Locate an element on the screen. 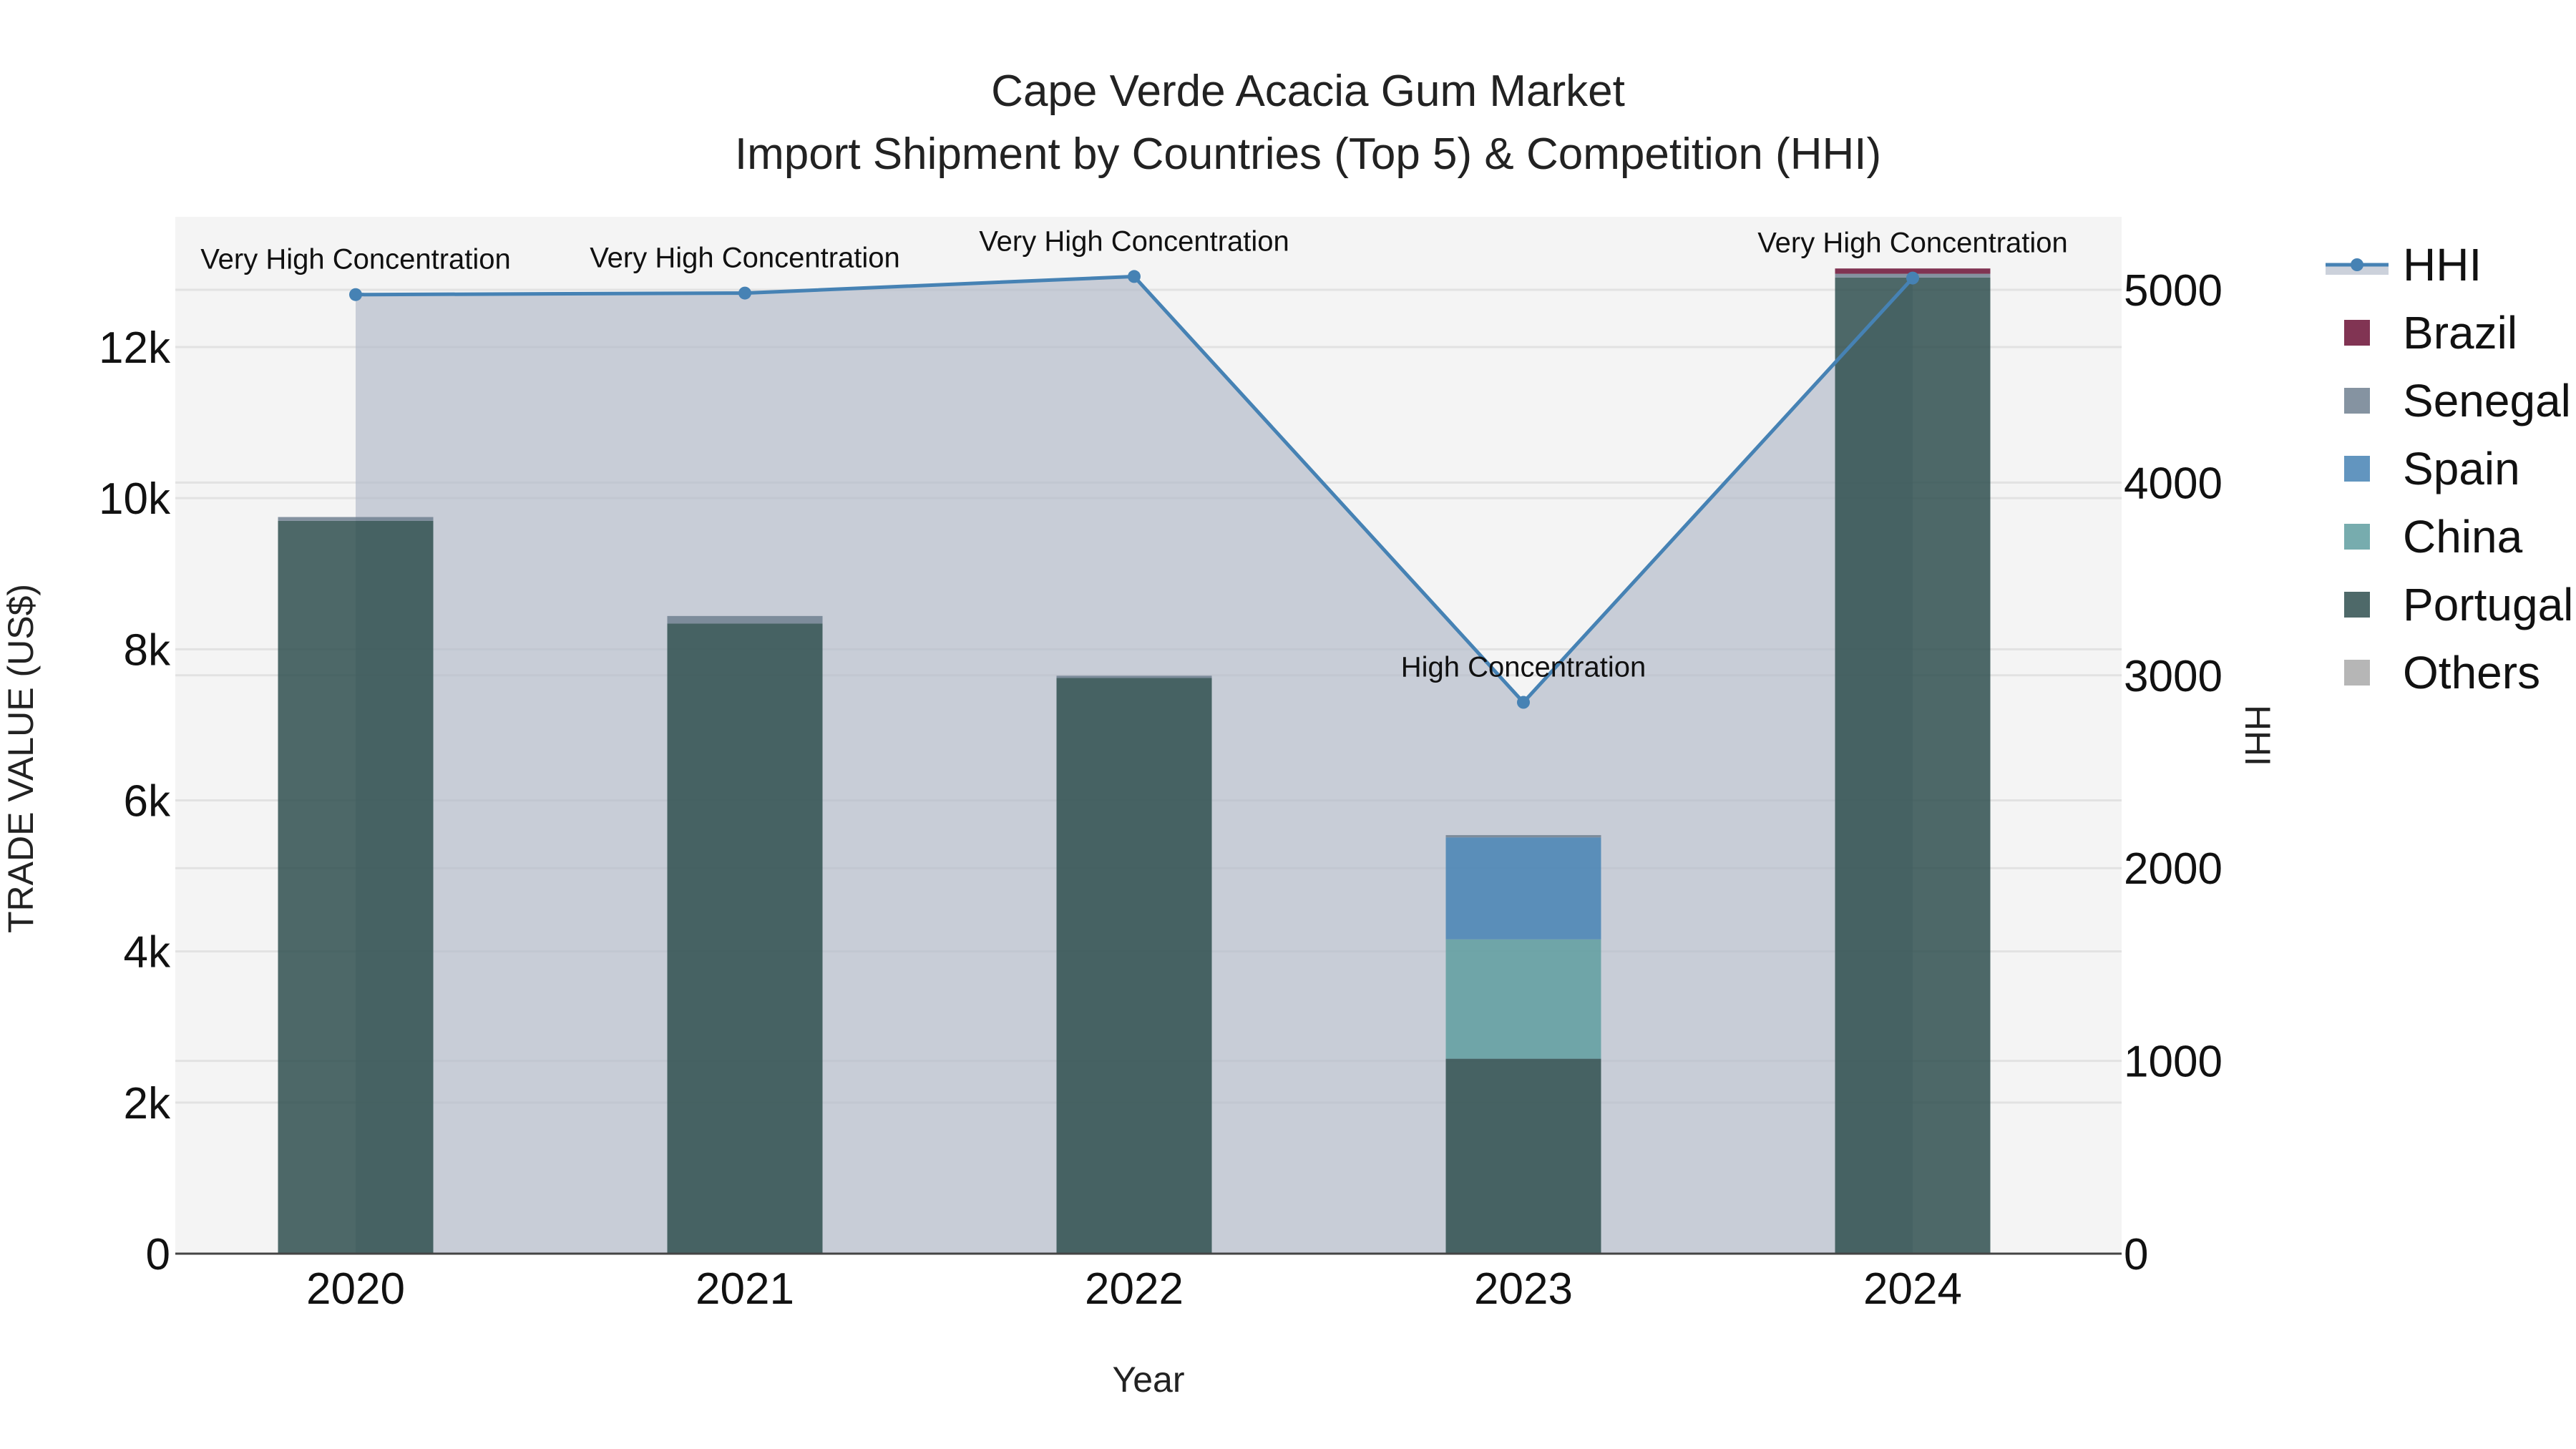 The image size is (2576, 1449). y-tick-label: 4k is located at coordinates (147, 952).